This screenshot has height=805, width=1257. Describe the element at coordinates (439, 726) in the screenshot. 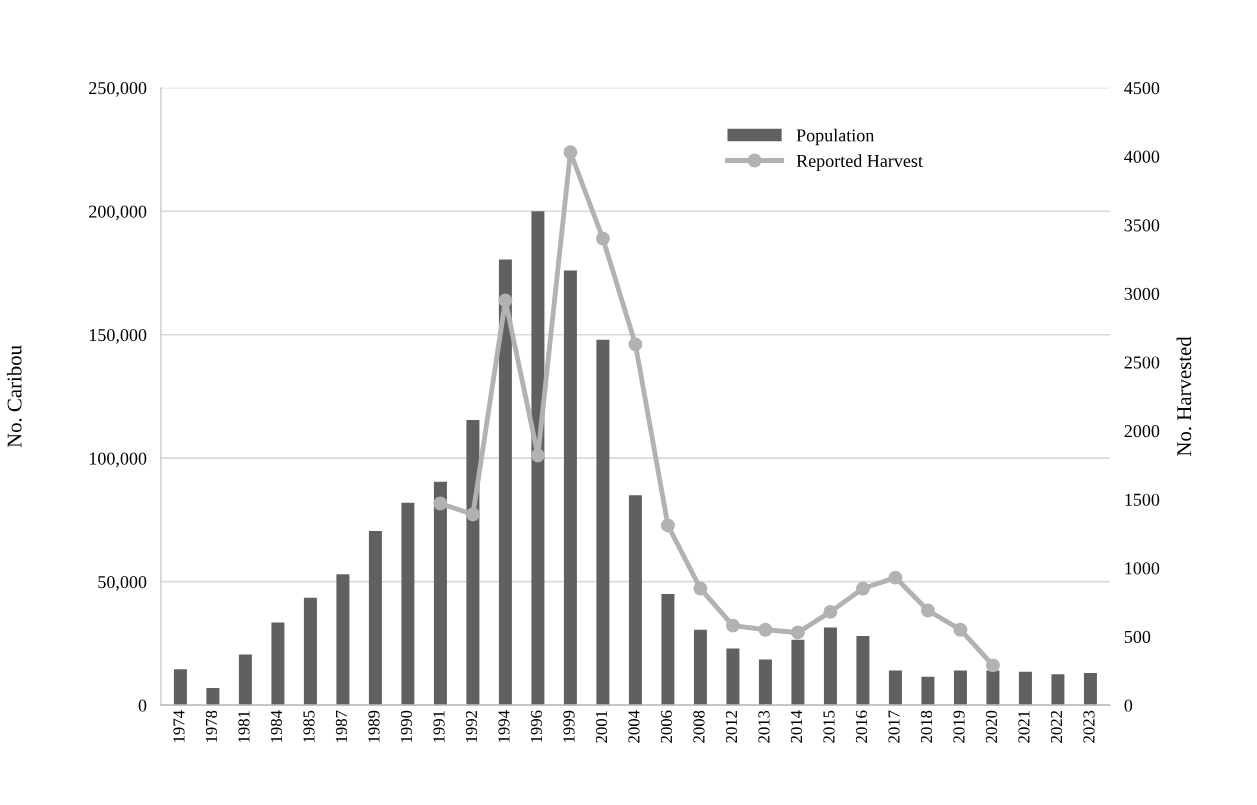

I see `x-tick-label: 1991` at that location.